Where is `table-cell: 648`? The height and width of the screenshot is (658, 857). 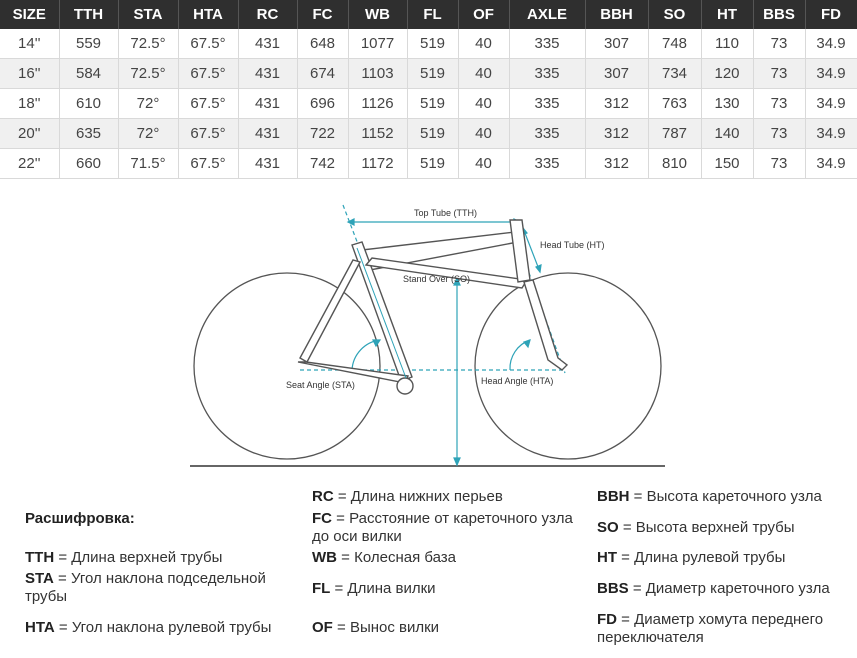
table-cell: 648 is located at coordinates (323, 44).